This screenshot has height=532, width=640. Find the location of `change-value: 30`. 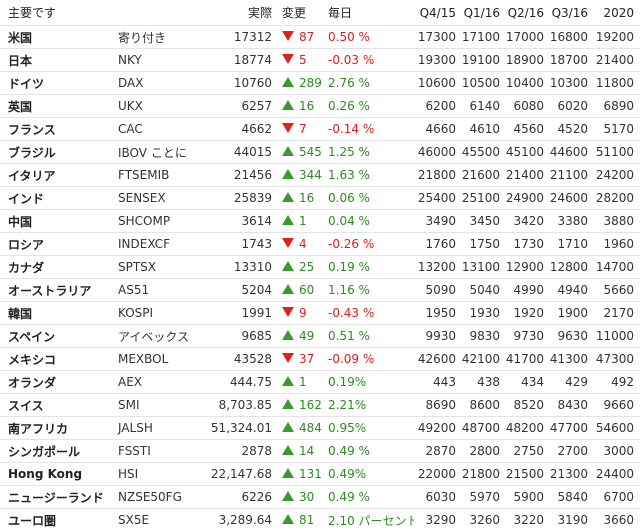

change-value: 30 is located at coordinates (307, 497).